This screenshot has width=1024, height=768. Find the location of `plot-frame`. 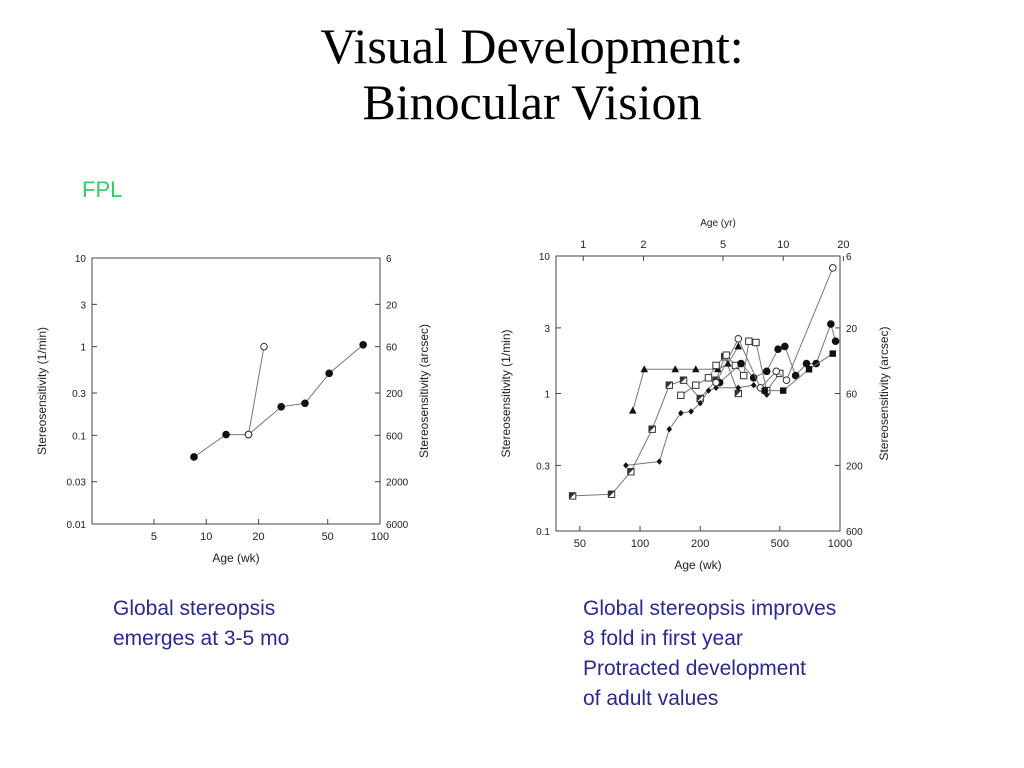

plot-frame is located at coordinates (236, 391).